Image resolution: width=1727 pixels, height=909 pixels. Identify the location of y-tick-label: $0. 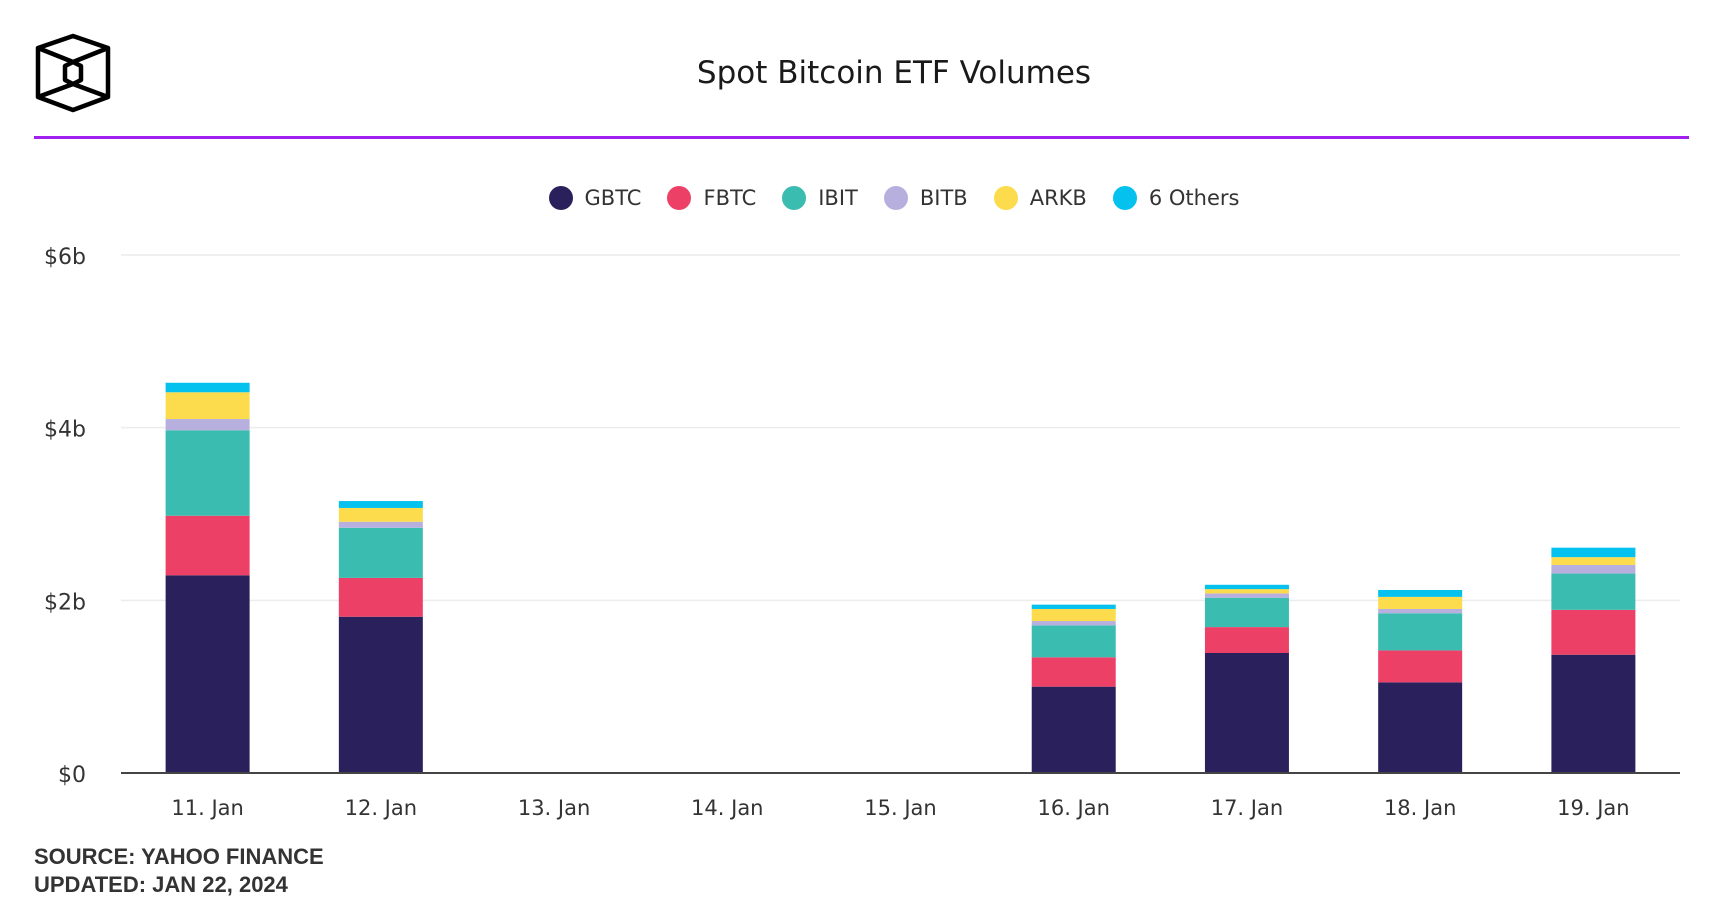
(72, 775).